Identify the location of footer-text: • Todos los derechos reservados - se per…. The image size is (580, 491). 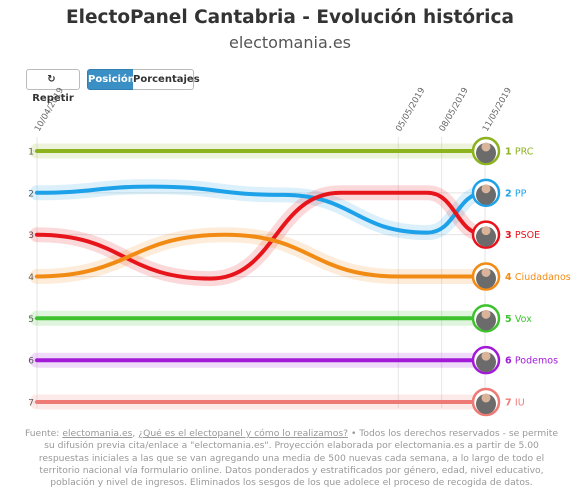
(298, 458).